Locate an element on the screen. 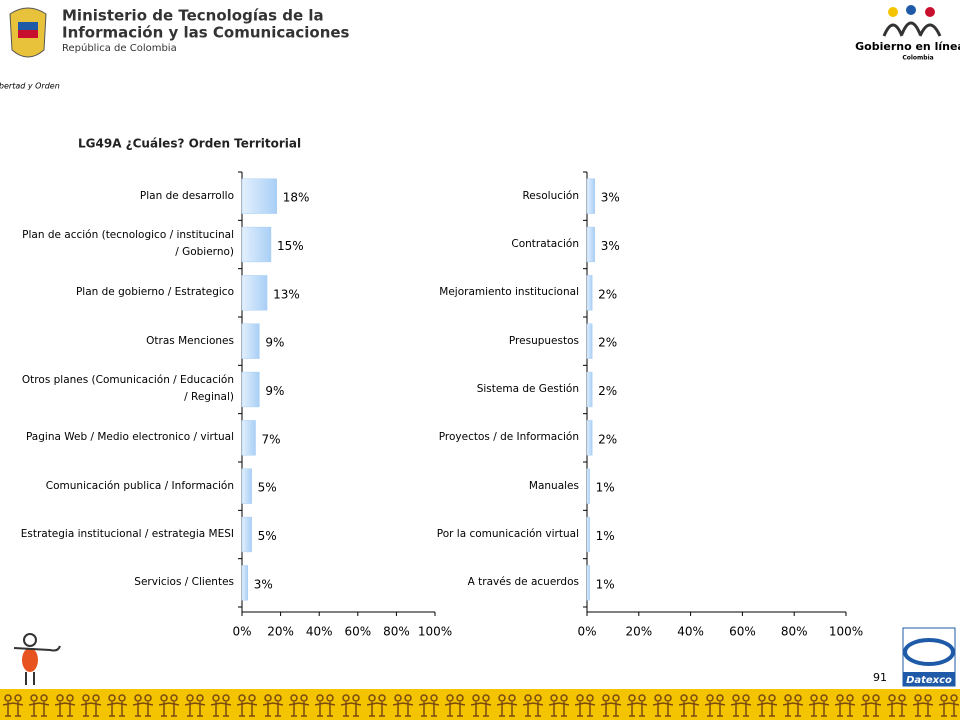 This screenshot has width=960, height=720. shield-logo is located at coordinates (28, 32).